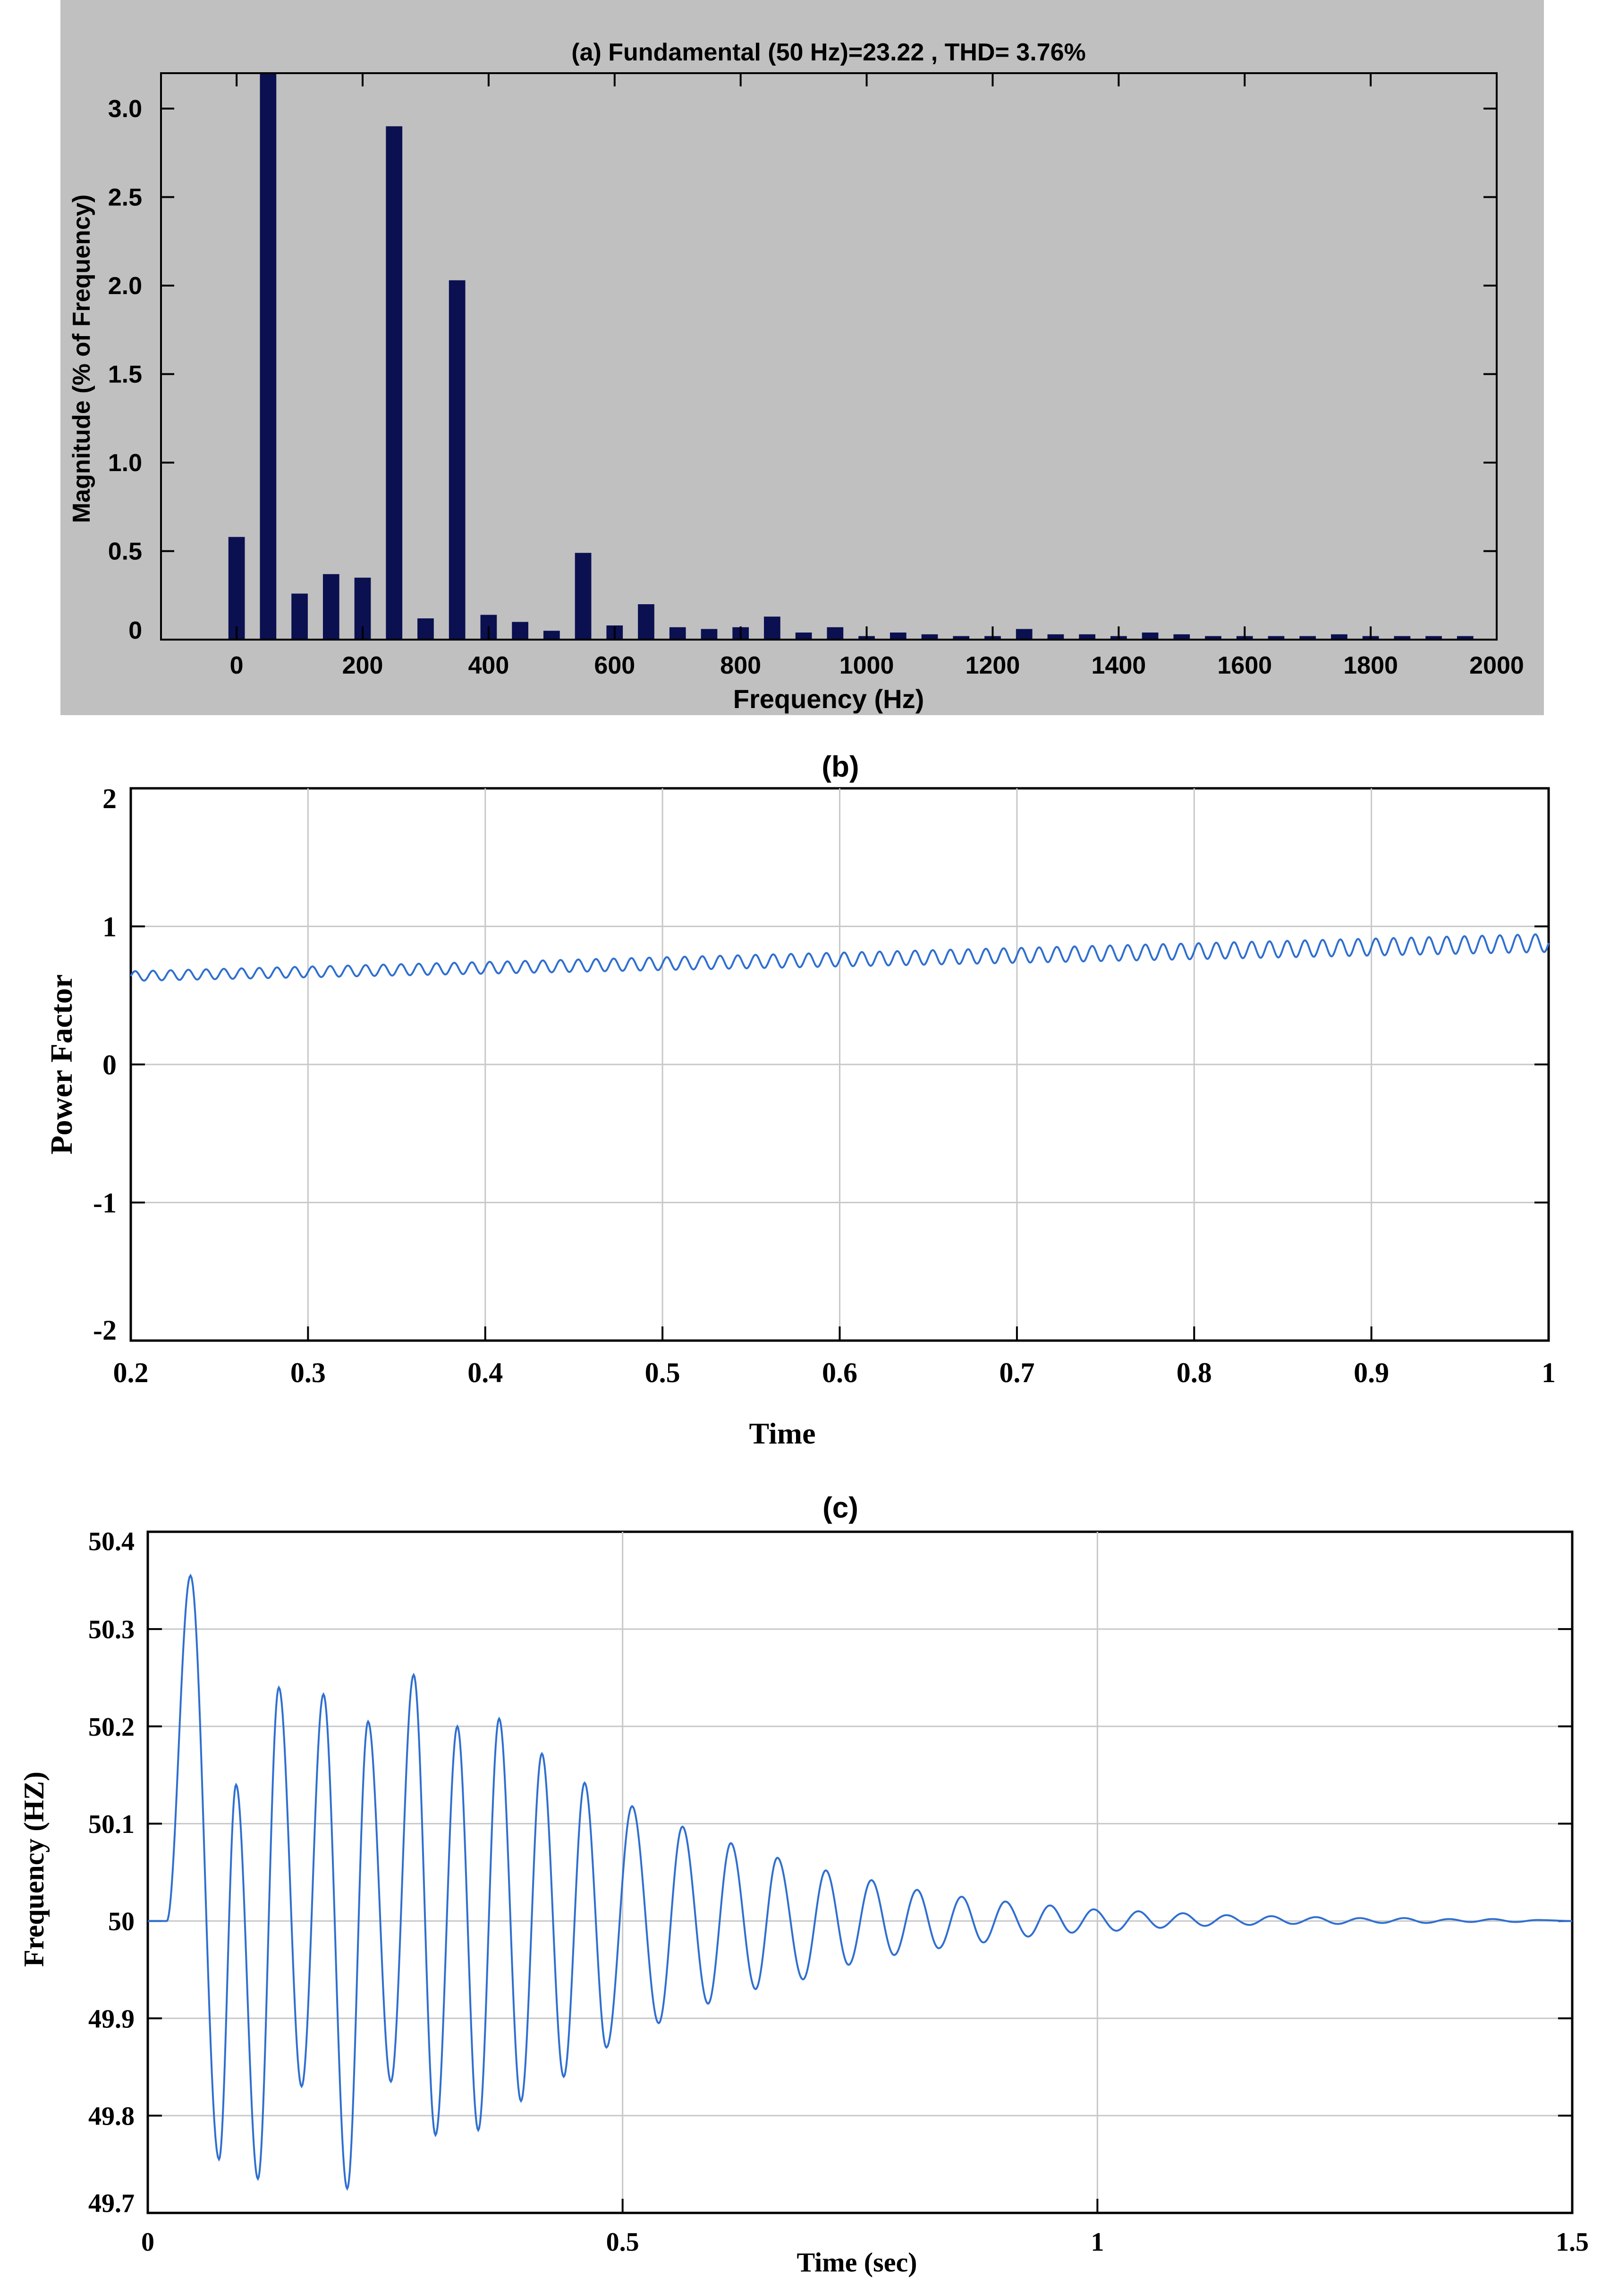  Describe the element at coordinates (109, 798) in the screenshot. I see `b-y-tick-label: 2` at that location.